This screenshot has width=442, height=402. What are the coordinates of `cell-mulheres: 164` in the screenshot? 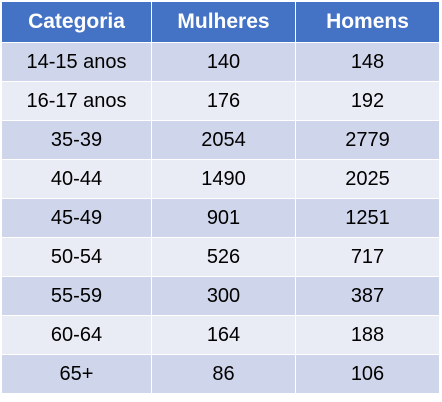 It's located at (223, 335).